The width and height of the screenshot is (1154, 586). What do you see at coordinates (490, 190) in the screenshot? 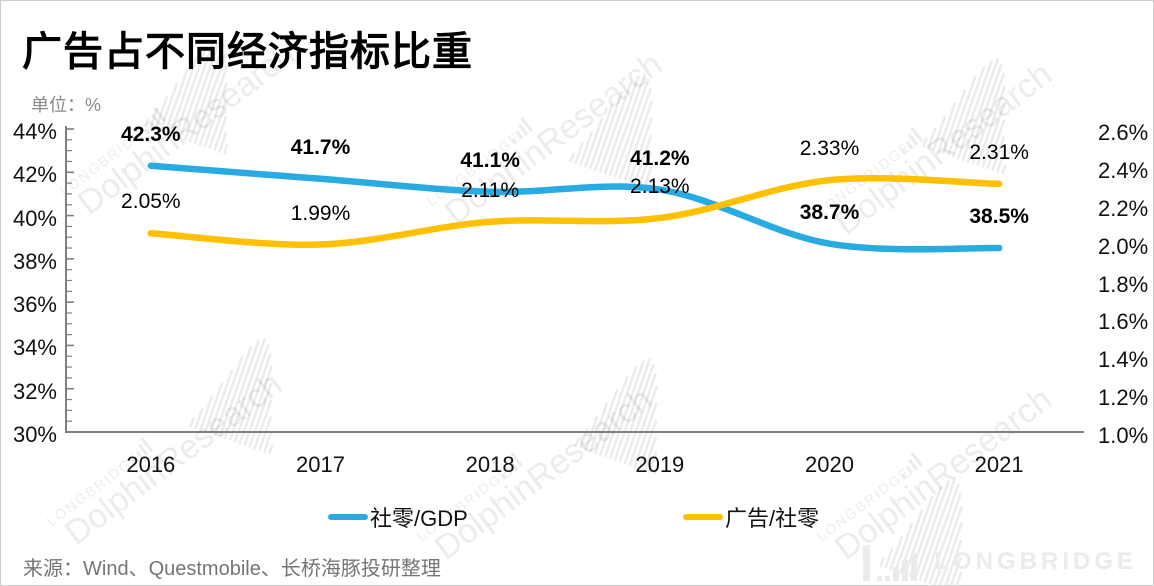
I see `data-point-label: 2.11%` at bounding box center [490, 190].